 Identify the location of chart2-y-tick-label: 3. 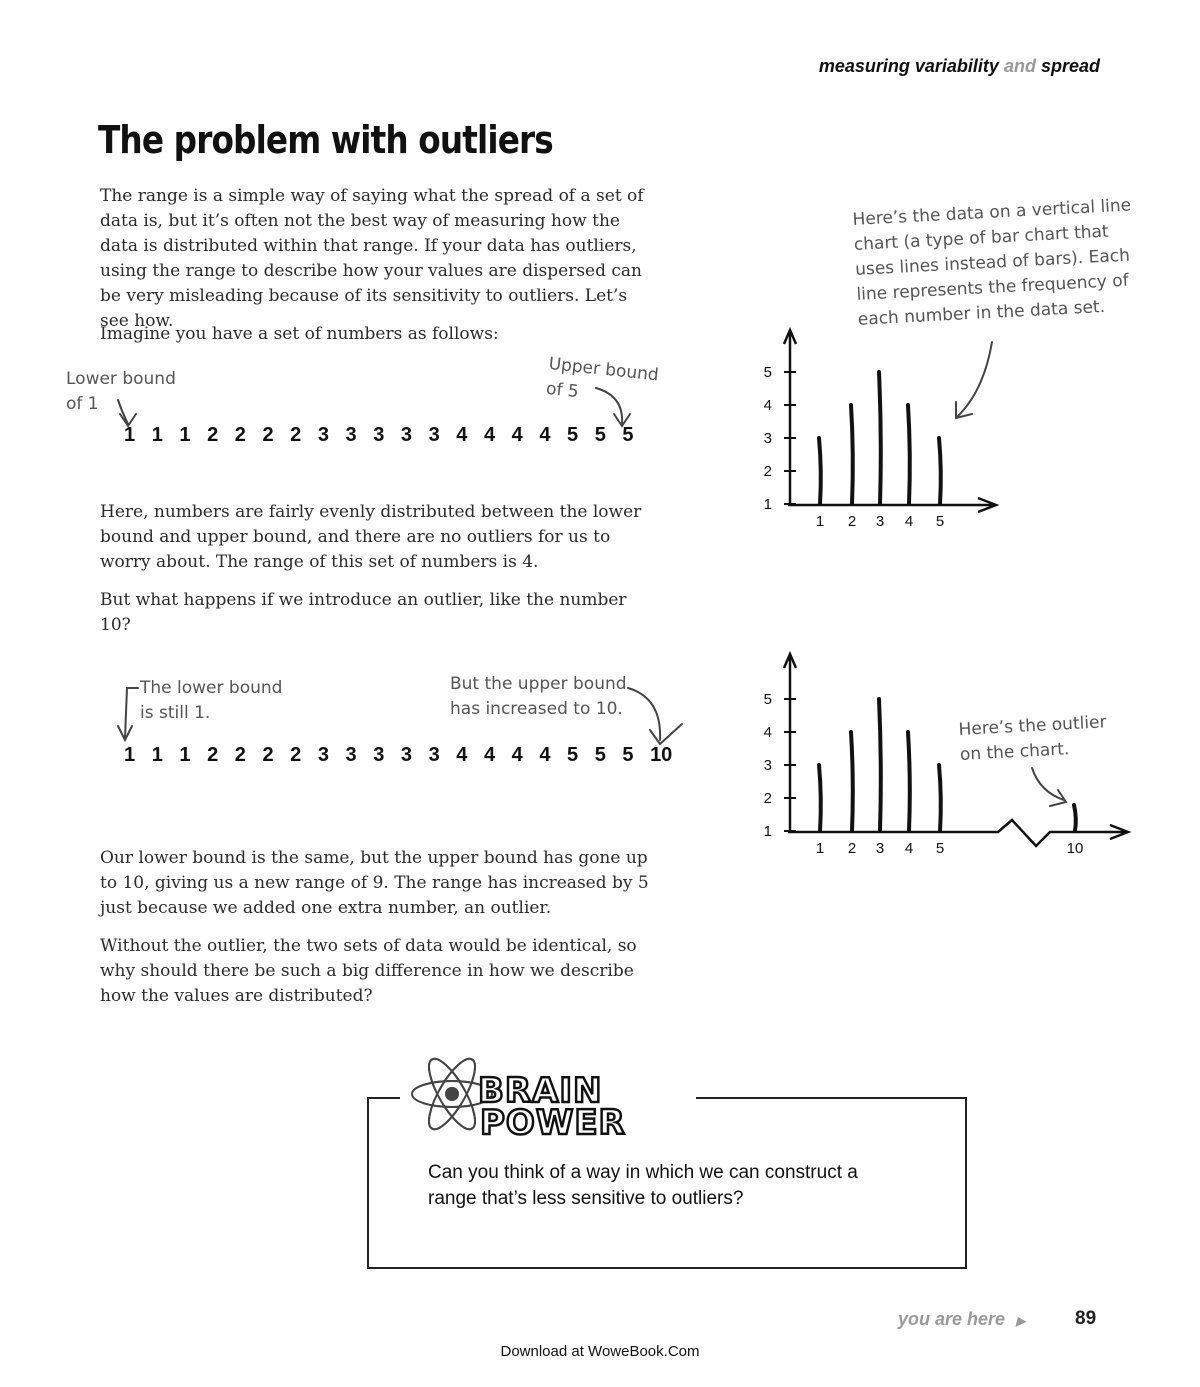
(768, 765).